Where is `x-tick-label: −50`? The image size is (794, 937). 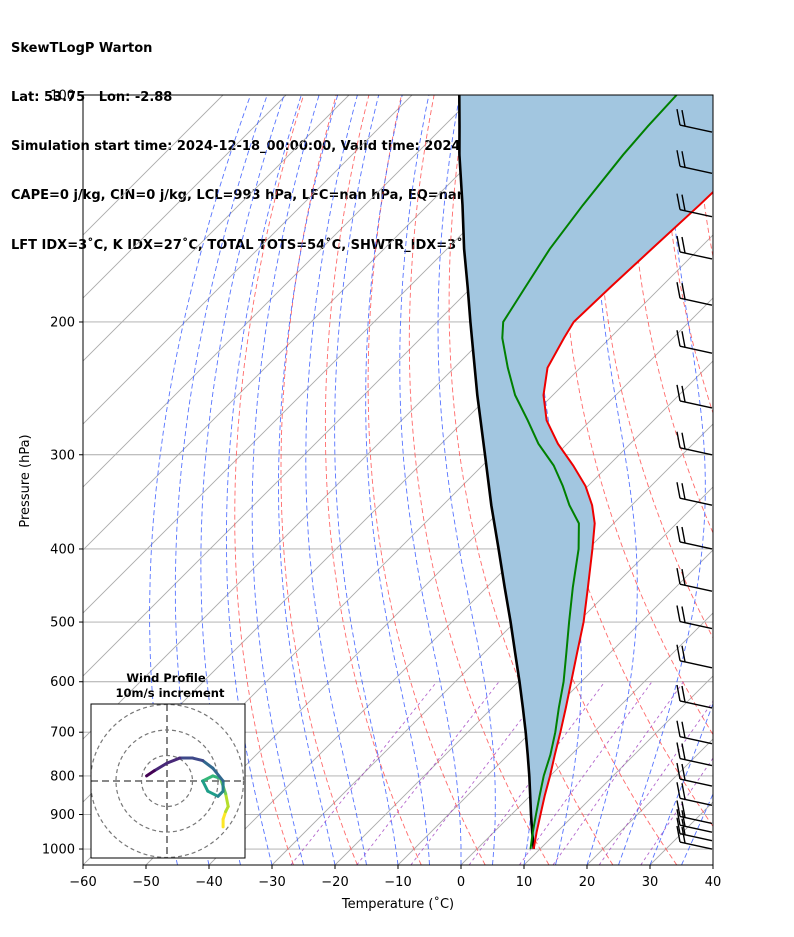 x-tick-label: −50 is located at coordinates (145, 882).